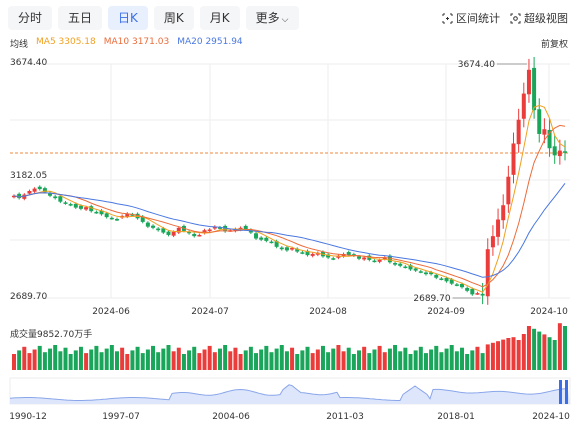 The height and width of the screenshot is (431, 576). Describe the element at coordinates (126, 43) in the screenshot. I see `ma-legend: 均线 MA5 3305.18 MA10 3171.03 MA20 2951.94` at that location.